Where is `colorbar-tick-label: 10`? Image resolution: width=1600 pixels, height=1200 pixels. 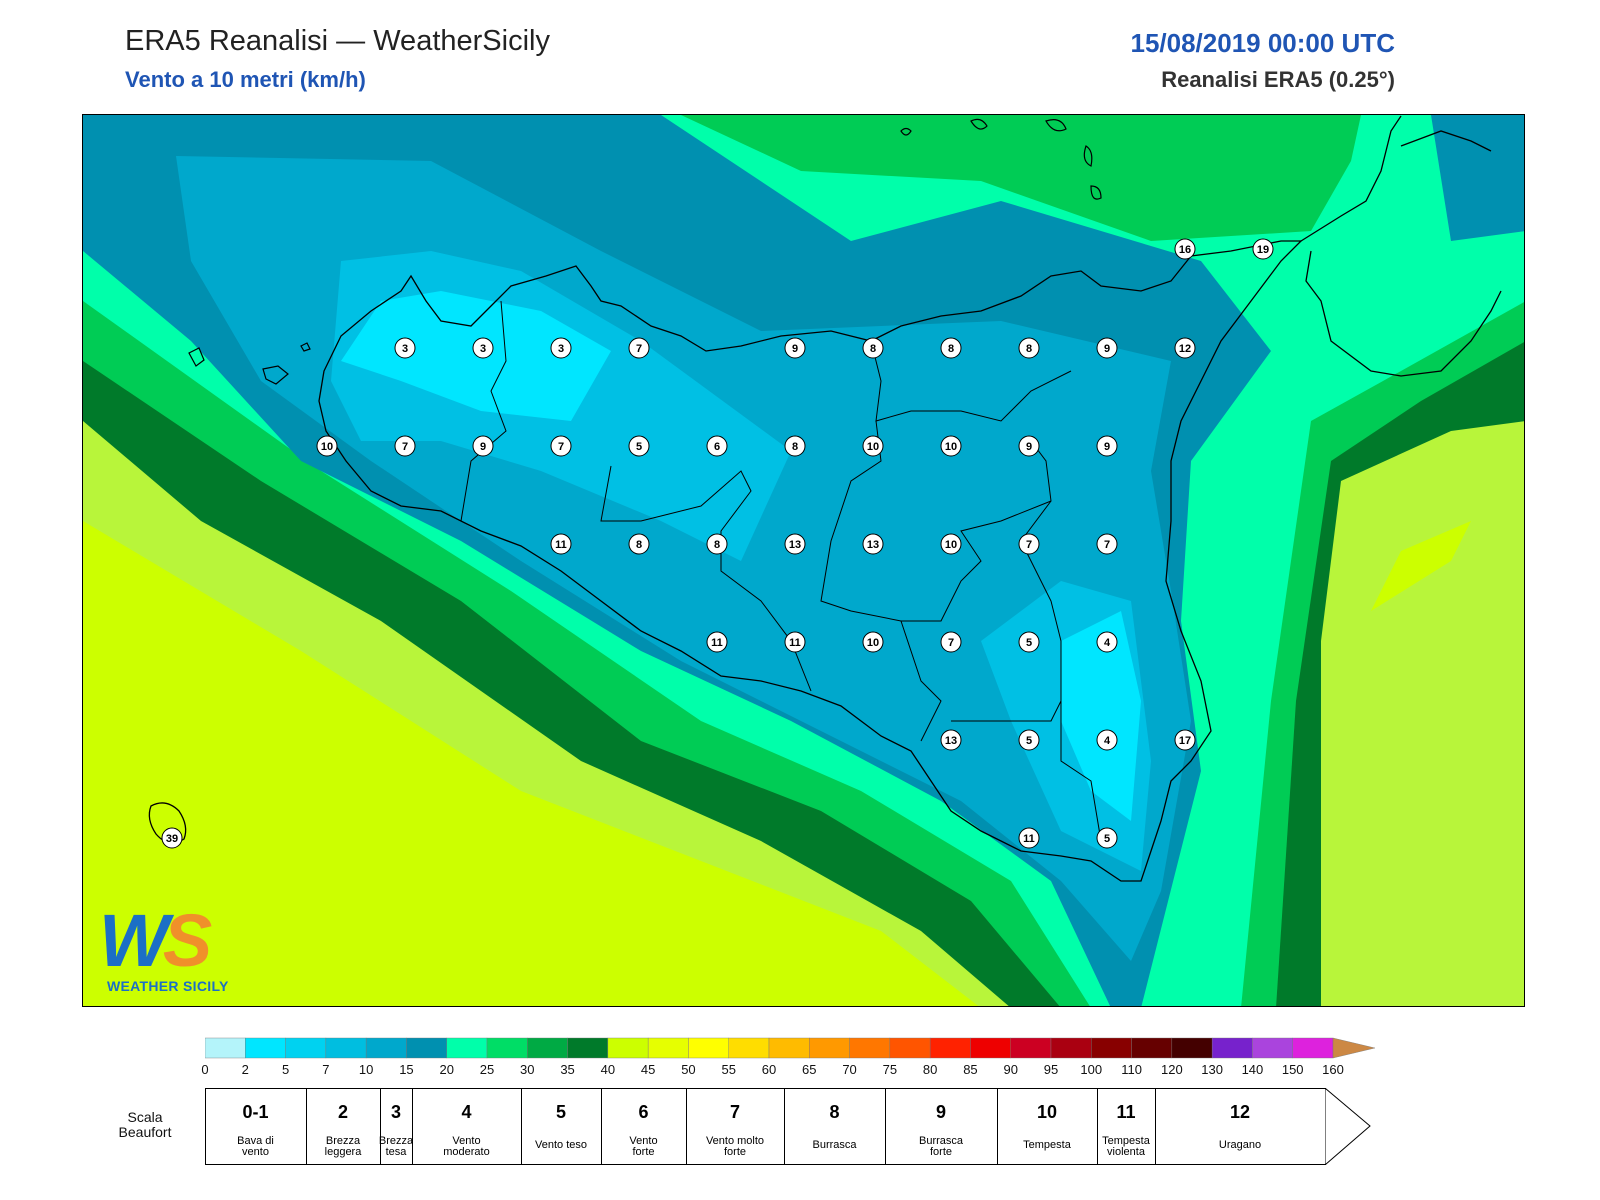 colorbar-tick-label: 10 is located at coordinates (366, 1069).